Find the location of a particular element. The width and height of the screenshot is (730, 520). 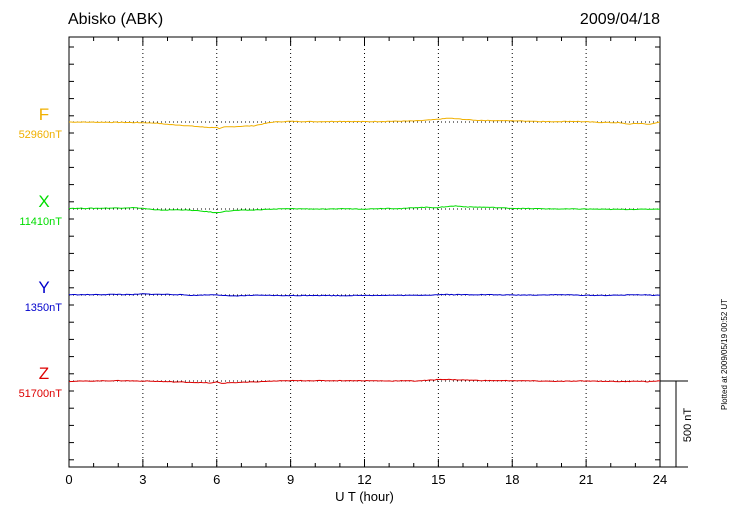

x-tick-label: 9 is located at coordinates (290, 479).